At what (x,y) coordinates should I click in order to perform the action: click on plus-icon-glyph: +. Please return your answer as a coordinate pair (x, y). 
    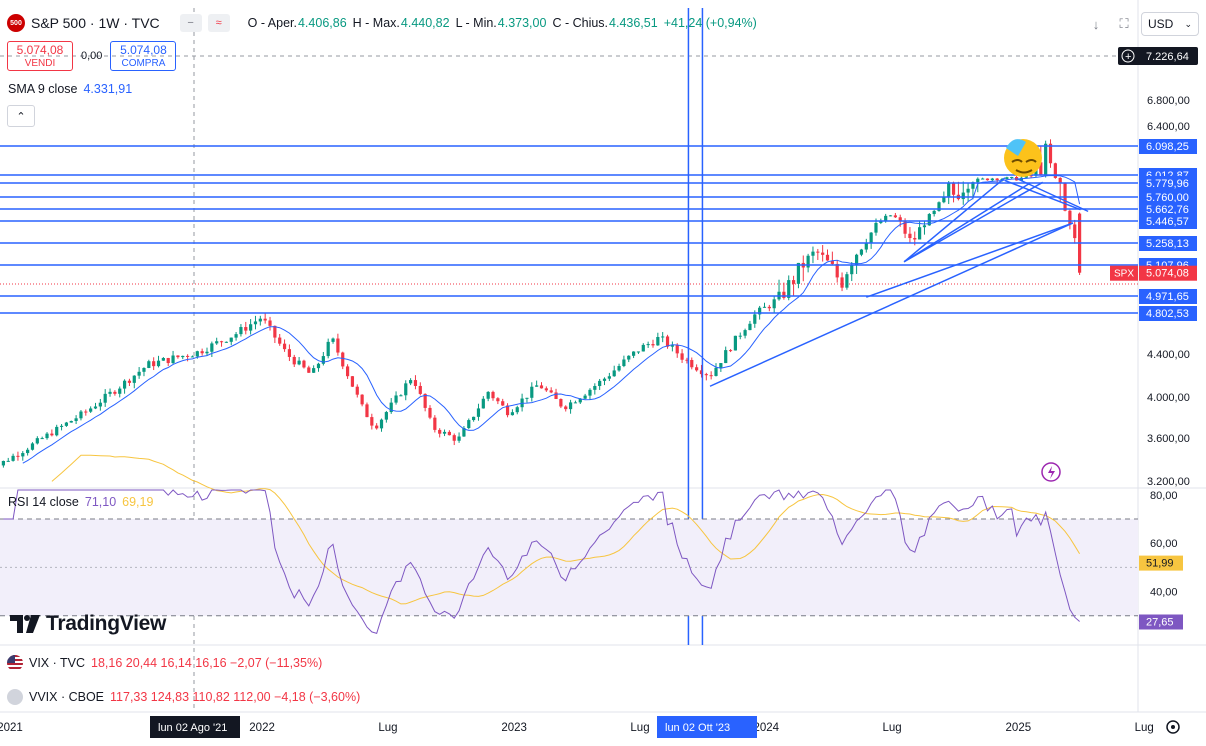
    Looking at the image, I should click on (1128, 57).